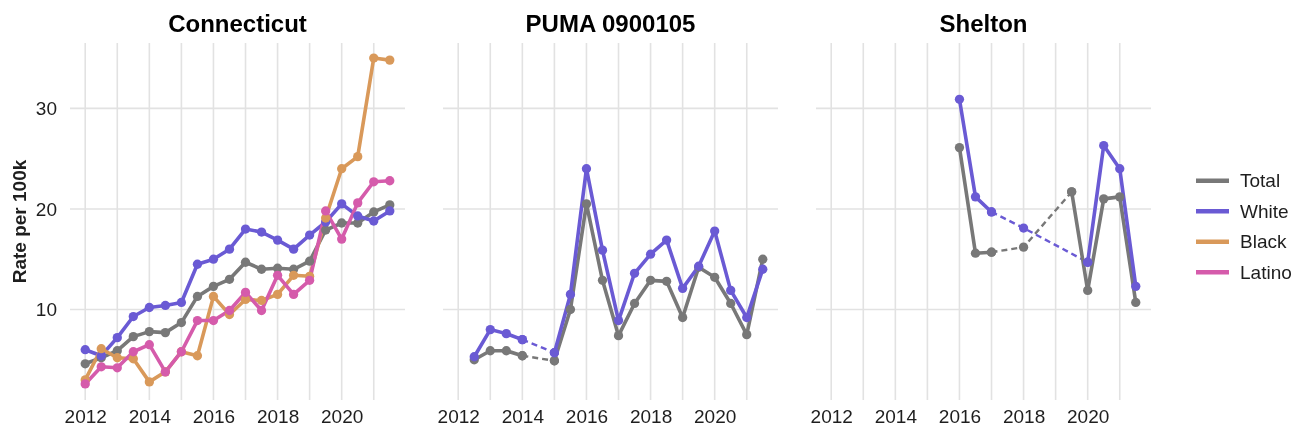 This screenshot has width=1305, height=431. I want to click on legend-label: Black, so click(1263, 242).